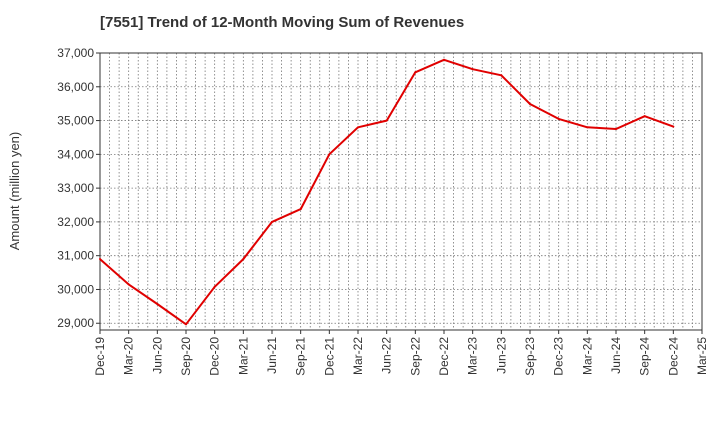  I want to click on x-tick-label: Mar-23, so click(473, 356).